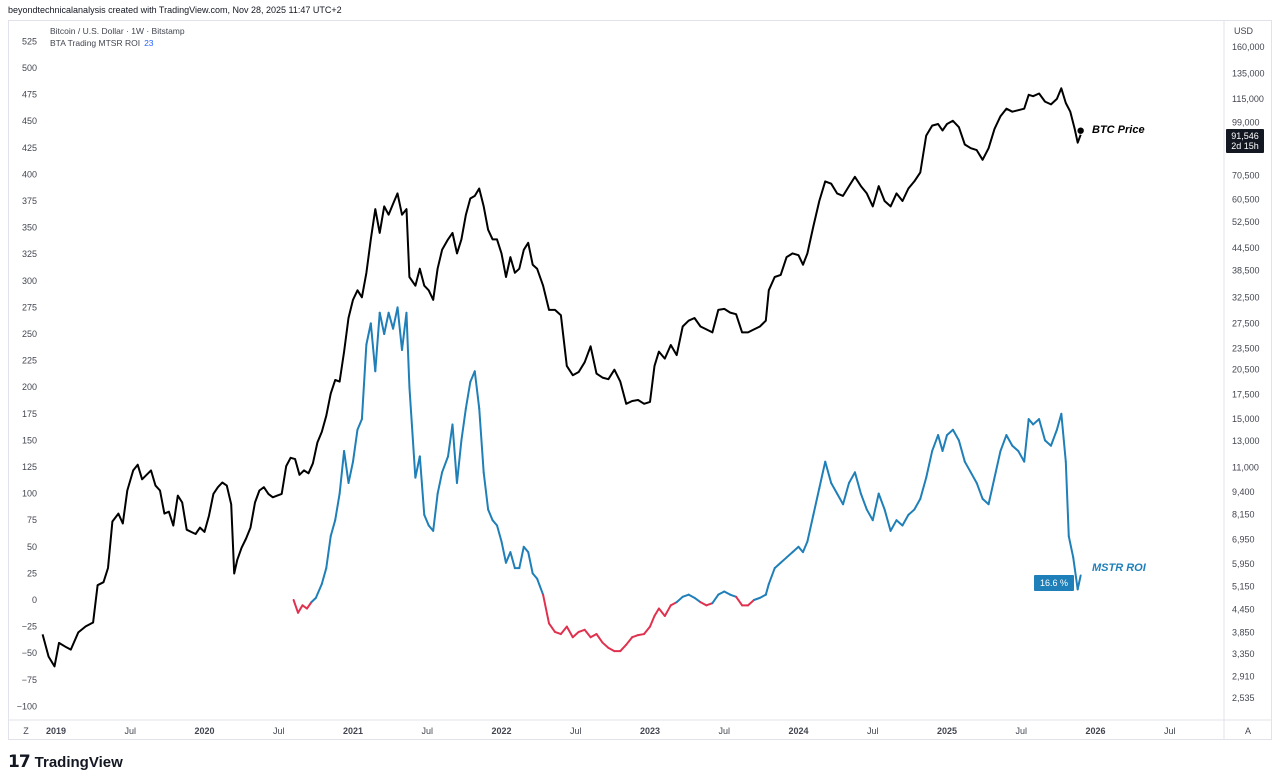  Describe the element at coordinates (1243, 676) in the screenshot. I see `right-axis-tick-label: 2,910` at that location.